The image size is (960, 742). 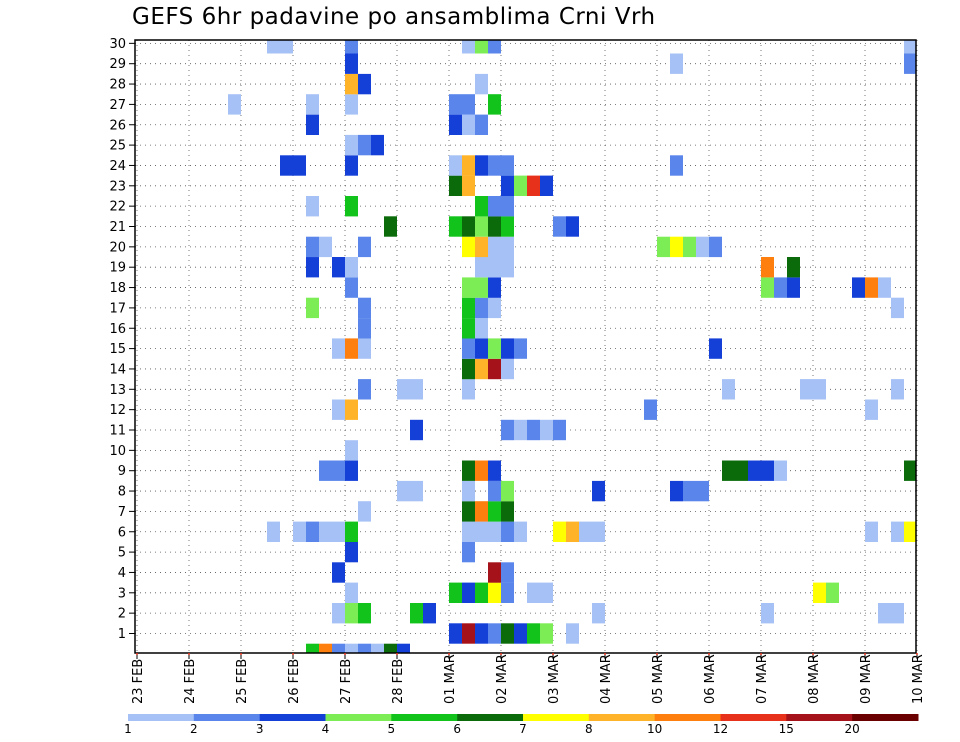 What do you see at coordinates (117, 247) in the screenshot?
I see `y-tick-label: 20` at bounding box center [117, 247].